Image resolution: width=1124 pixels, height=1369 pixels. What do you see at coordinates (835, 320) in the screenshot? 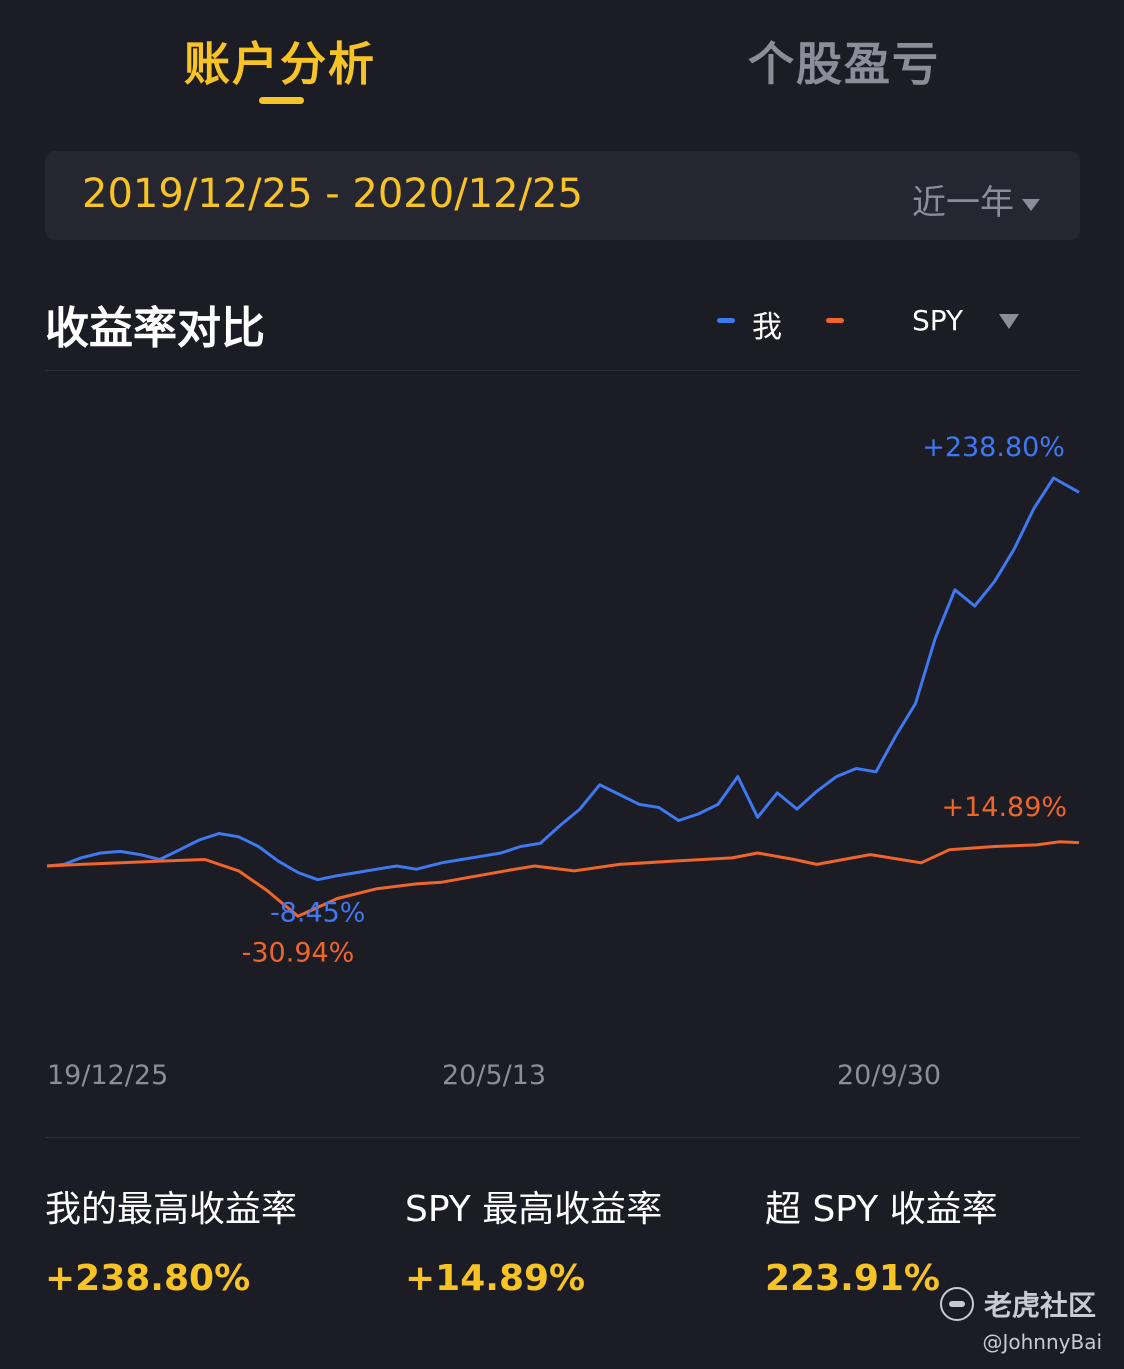
I see `legend-spy-swatch` at bounding box center [835, 320].